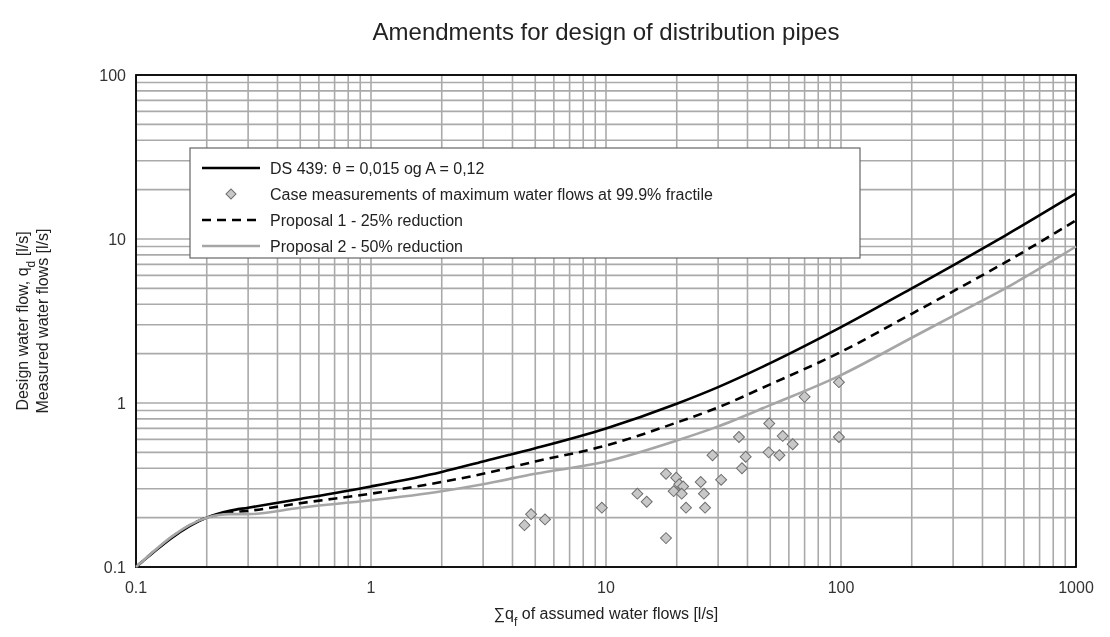 The width and height of the screenshot is (1110, 637). What do you see at coordinates (136, 587) in the screenshot?
I see `x-tick-label: 0.1` at bounding box center [136, 587].